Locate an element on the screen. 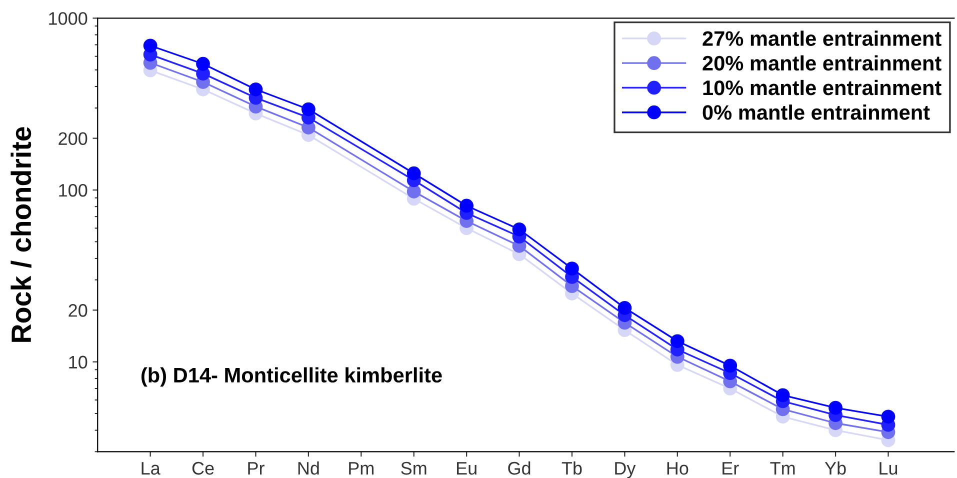  x-tick-label: Tb is located at coordinates (572, 468).